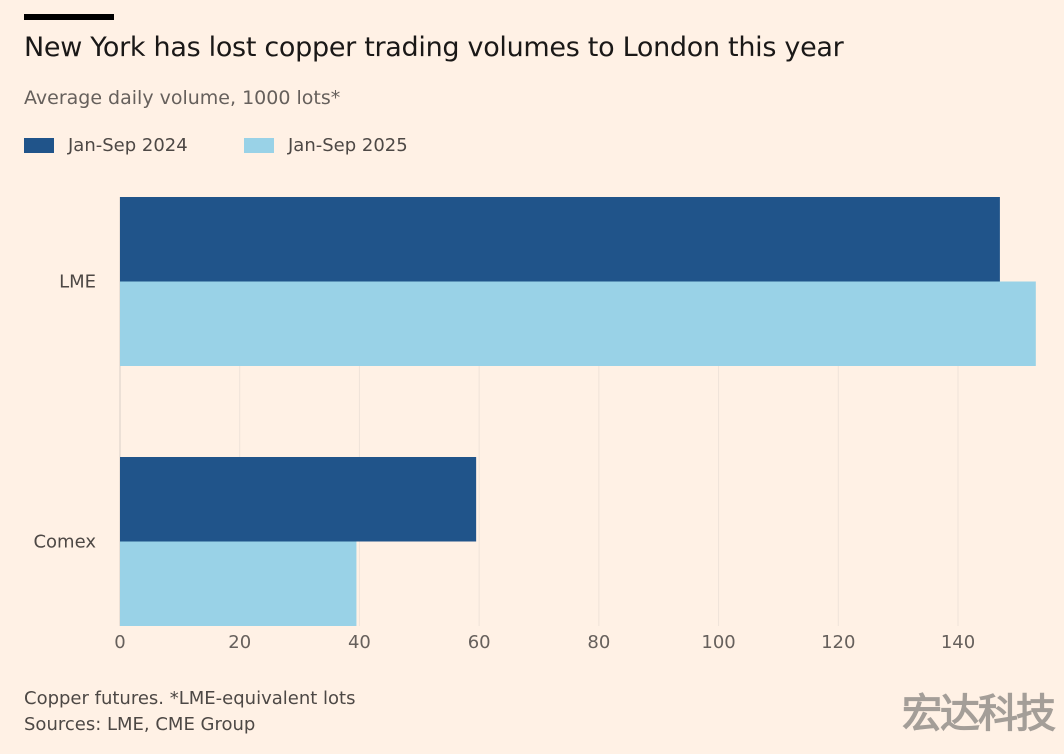 The width and height of the screenshot is (1064, 754). I want to click on x-tick-label: 0, so click(119, 642).